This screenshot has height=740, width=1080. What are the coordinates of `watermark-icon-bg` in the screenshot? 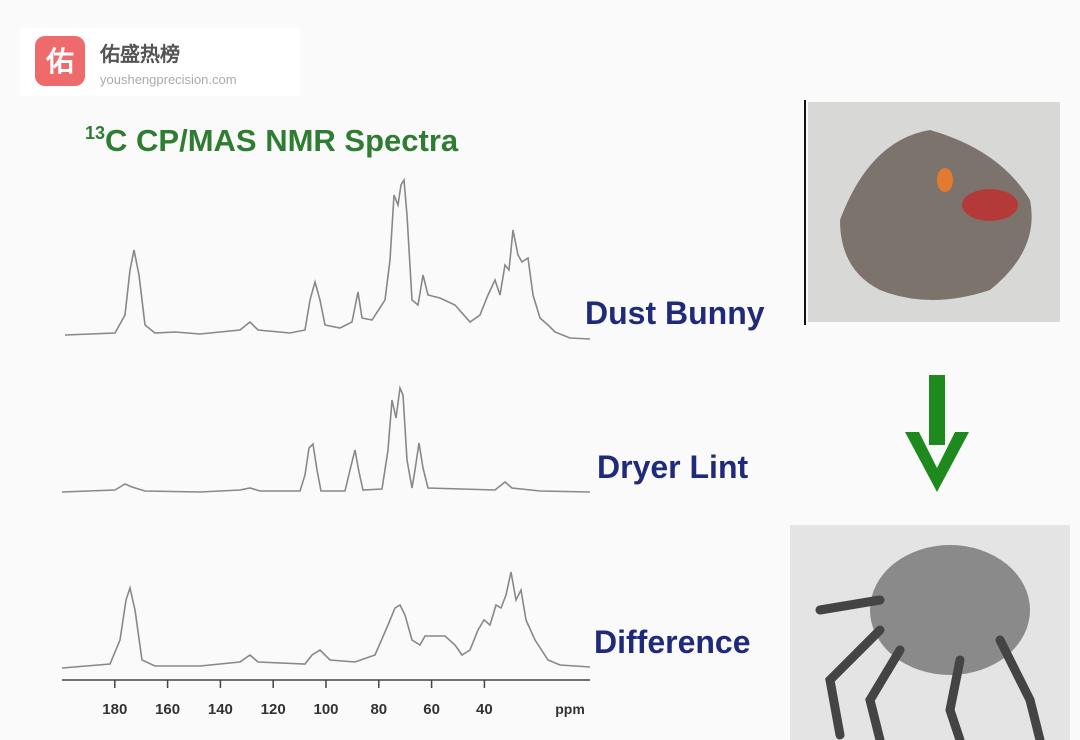 It's located at (60, 61).